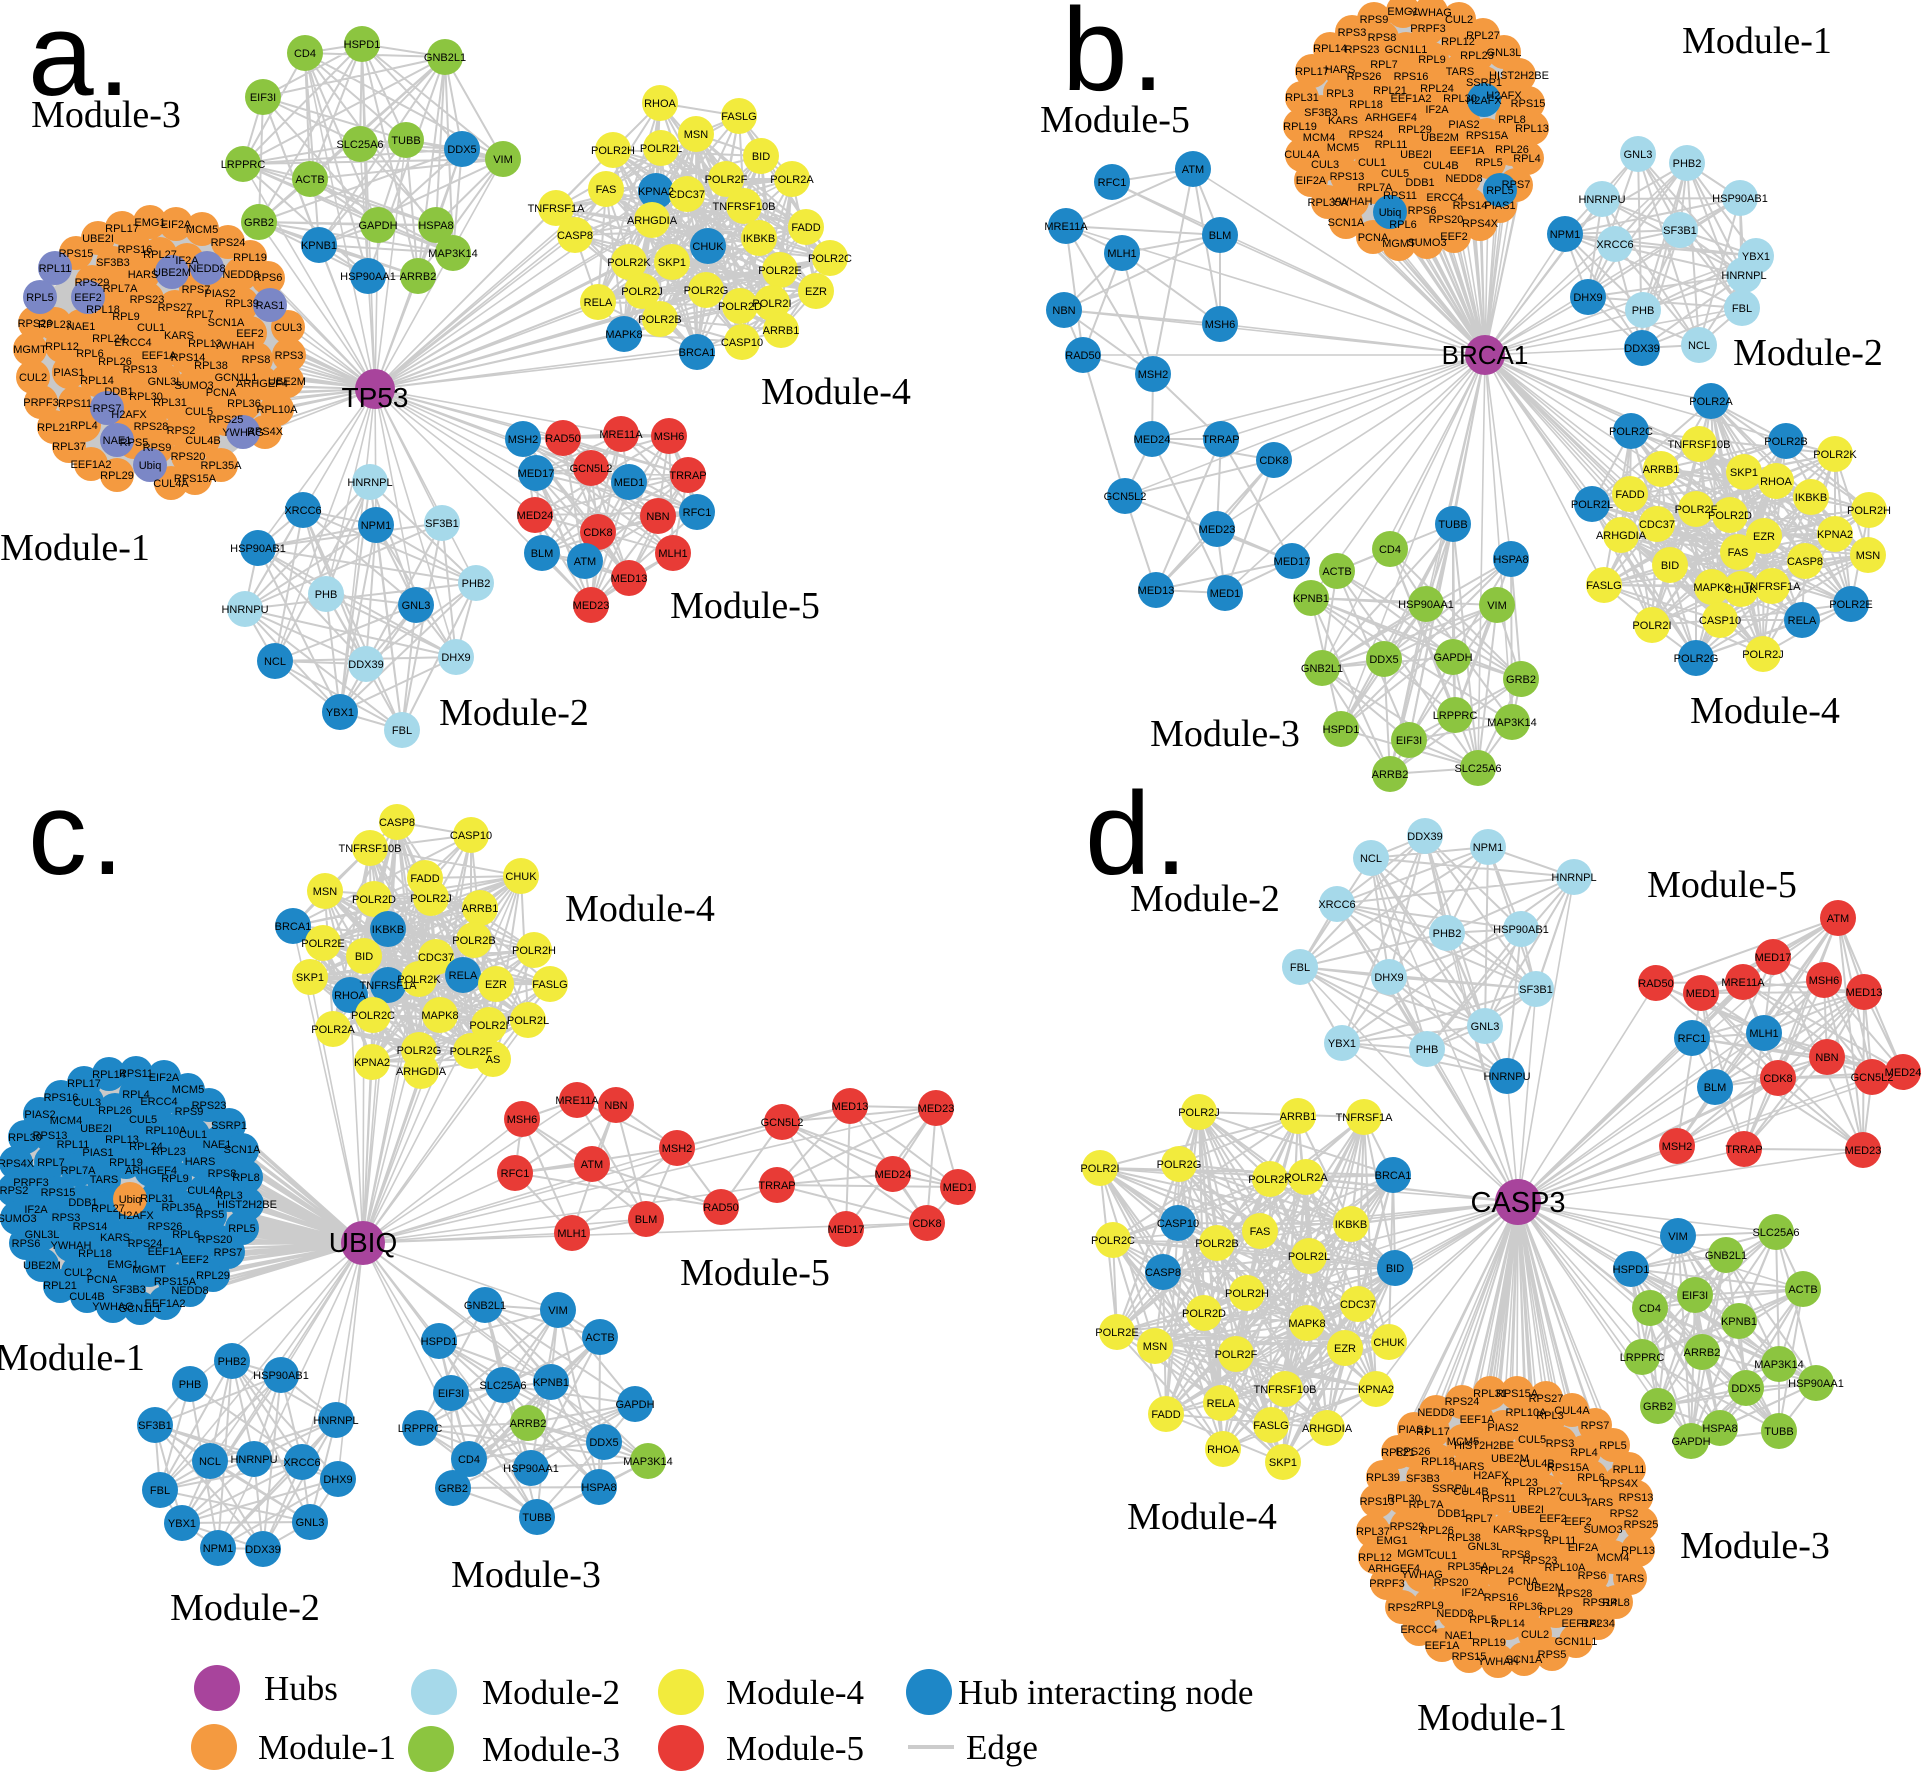 The height and width of the screenshot is (1780, 1923). What do you see at coordinates (1764, 537) in the screenshot?
I see `svg-text: EZR` at bounding box center [1764, 537].